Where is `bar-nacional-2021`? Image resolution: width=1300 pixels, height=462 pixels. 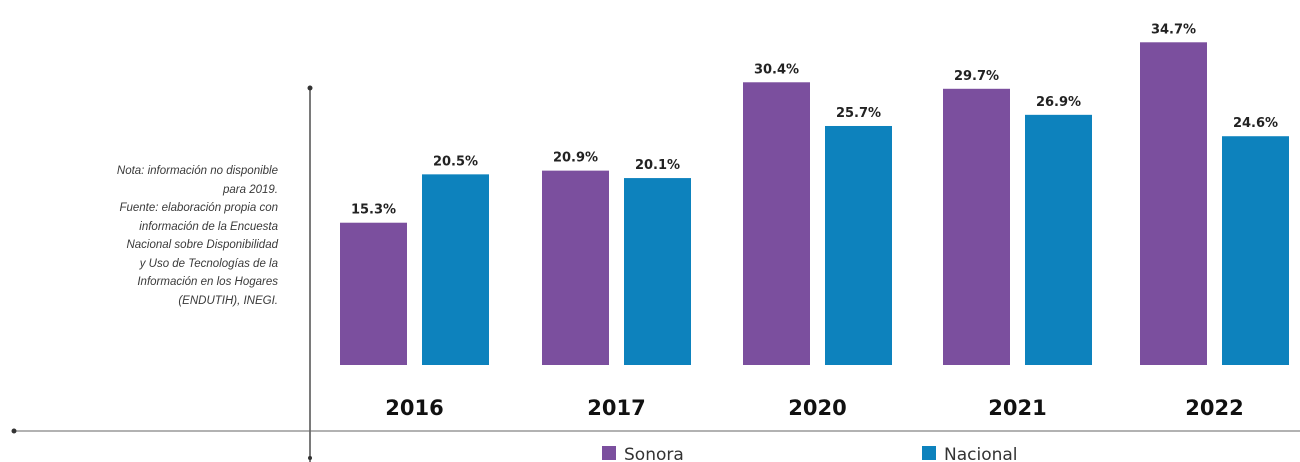
bar-nacional-2021 is located at coordinates (1058, 239).